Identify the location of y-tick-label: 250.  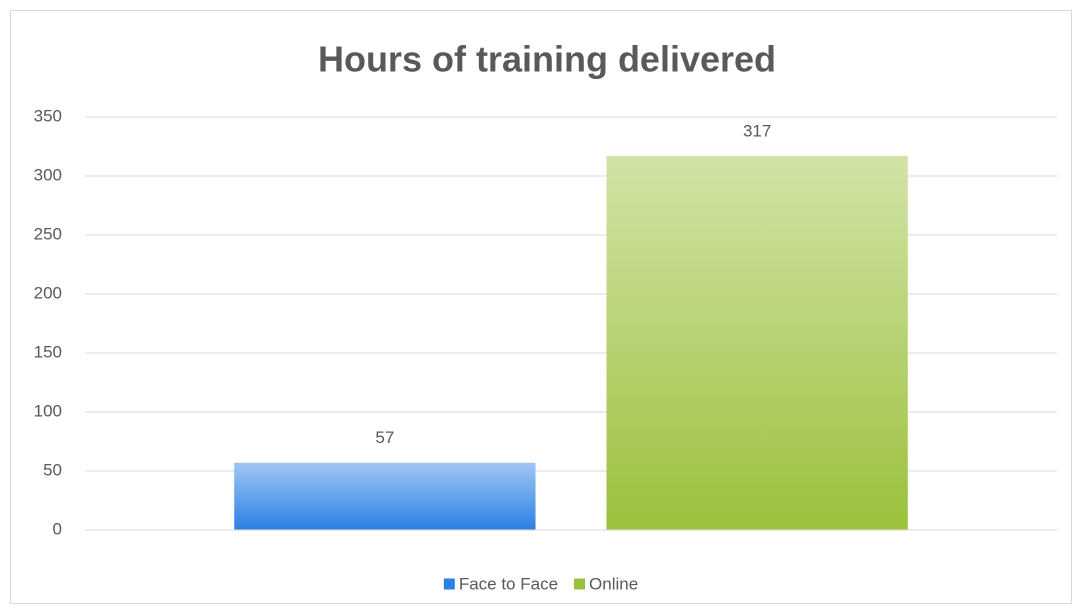
(48, 233).